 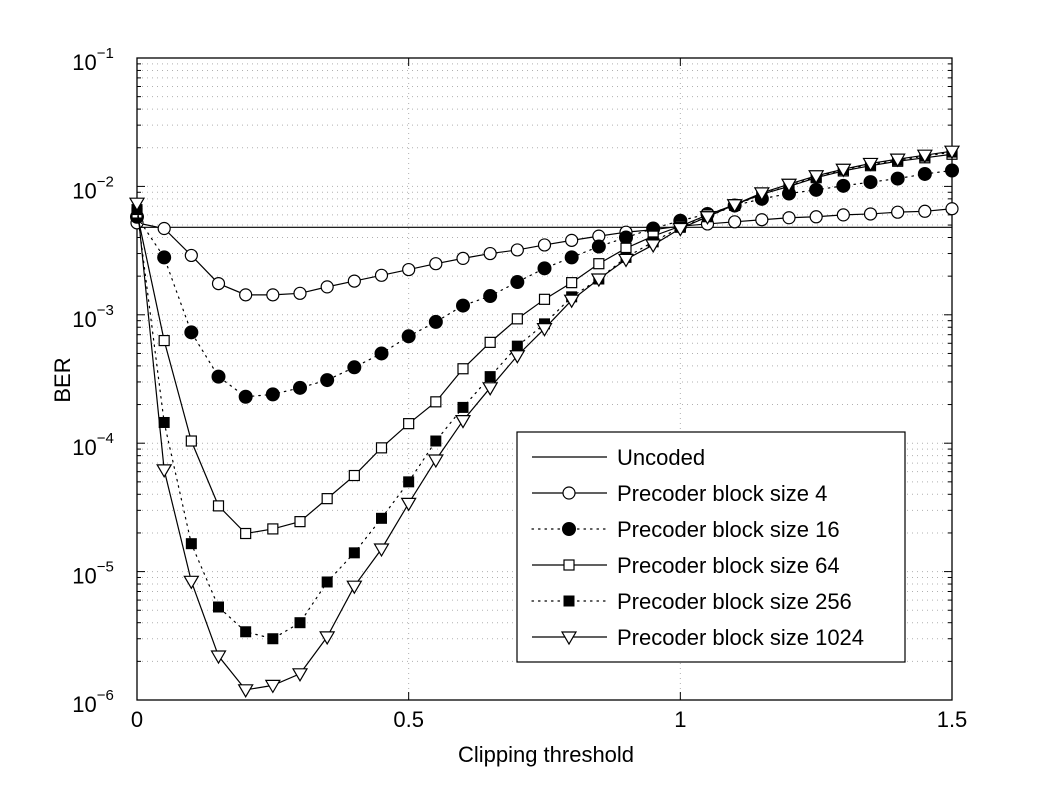 I want to click on x-tick-label: 0, so click(x=137, y=719).